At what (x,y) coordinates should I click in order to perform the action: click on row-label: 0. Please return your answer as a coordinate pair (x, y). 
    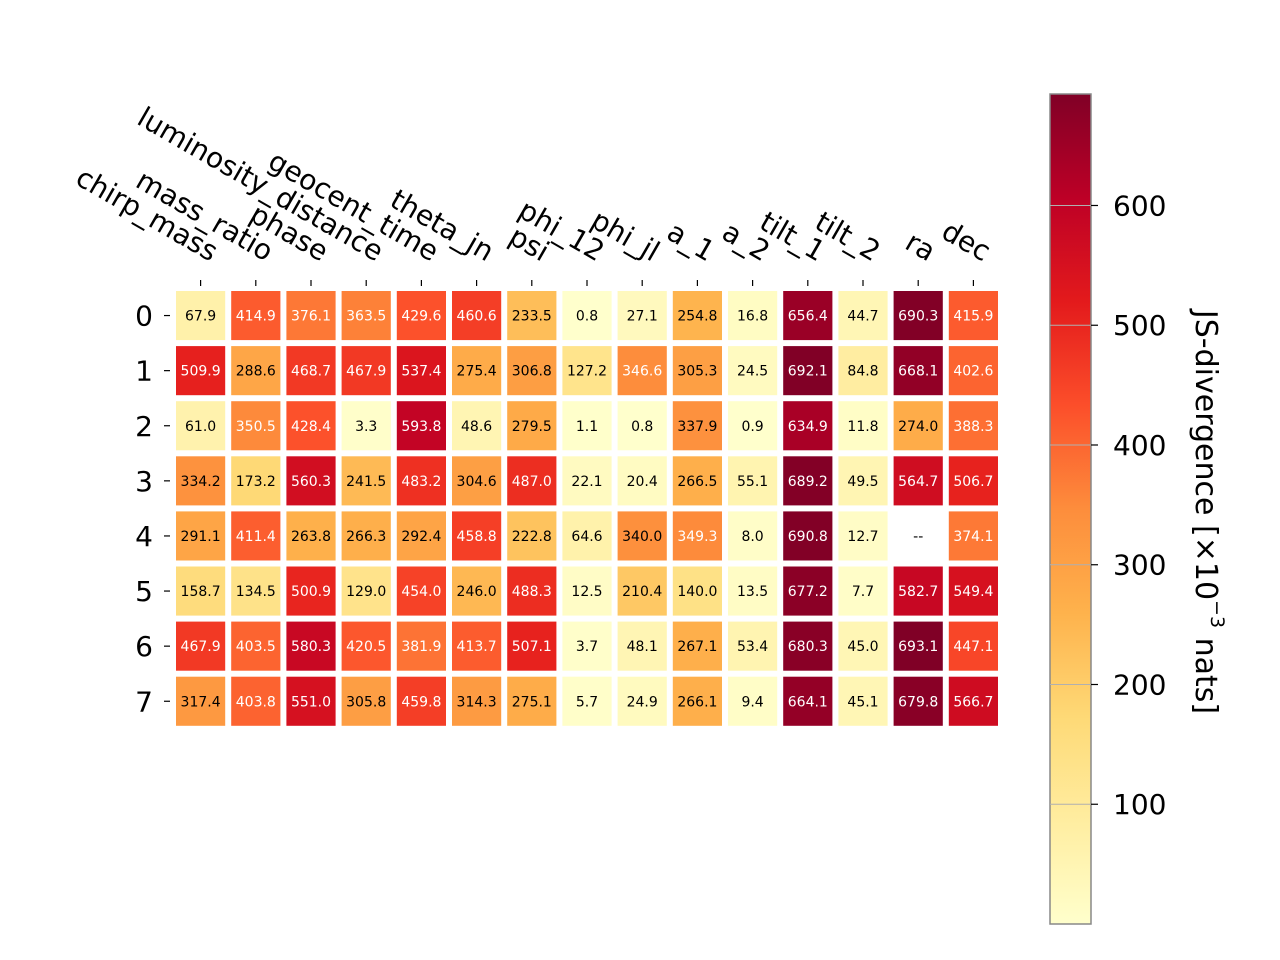
    Looking at the image, I should click on (144, 316).